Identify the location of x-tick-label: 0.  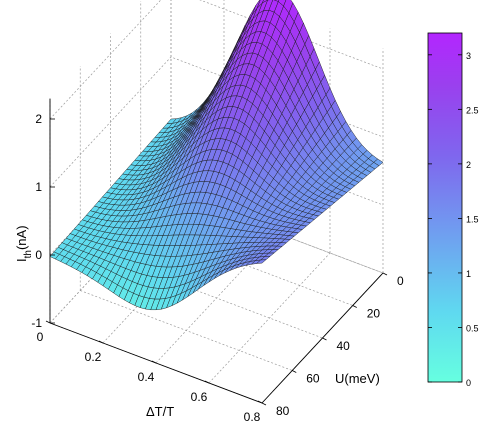
(40, 337).